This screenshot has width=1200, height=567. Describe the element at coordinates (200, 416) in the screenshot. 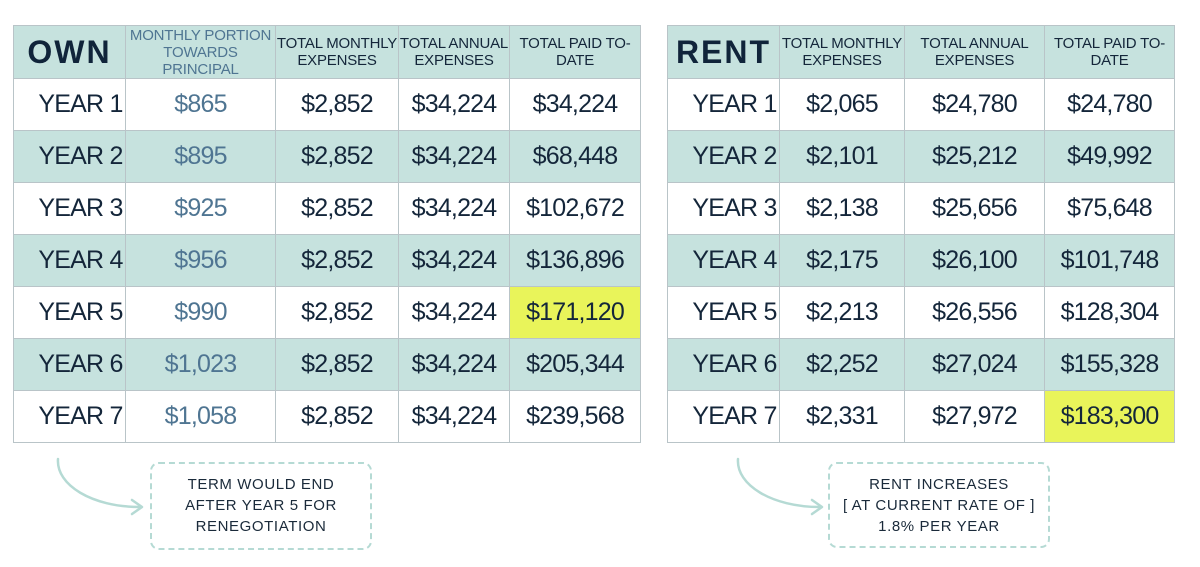

I see `own-principal-cell: $1,058` at that location.